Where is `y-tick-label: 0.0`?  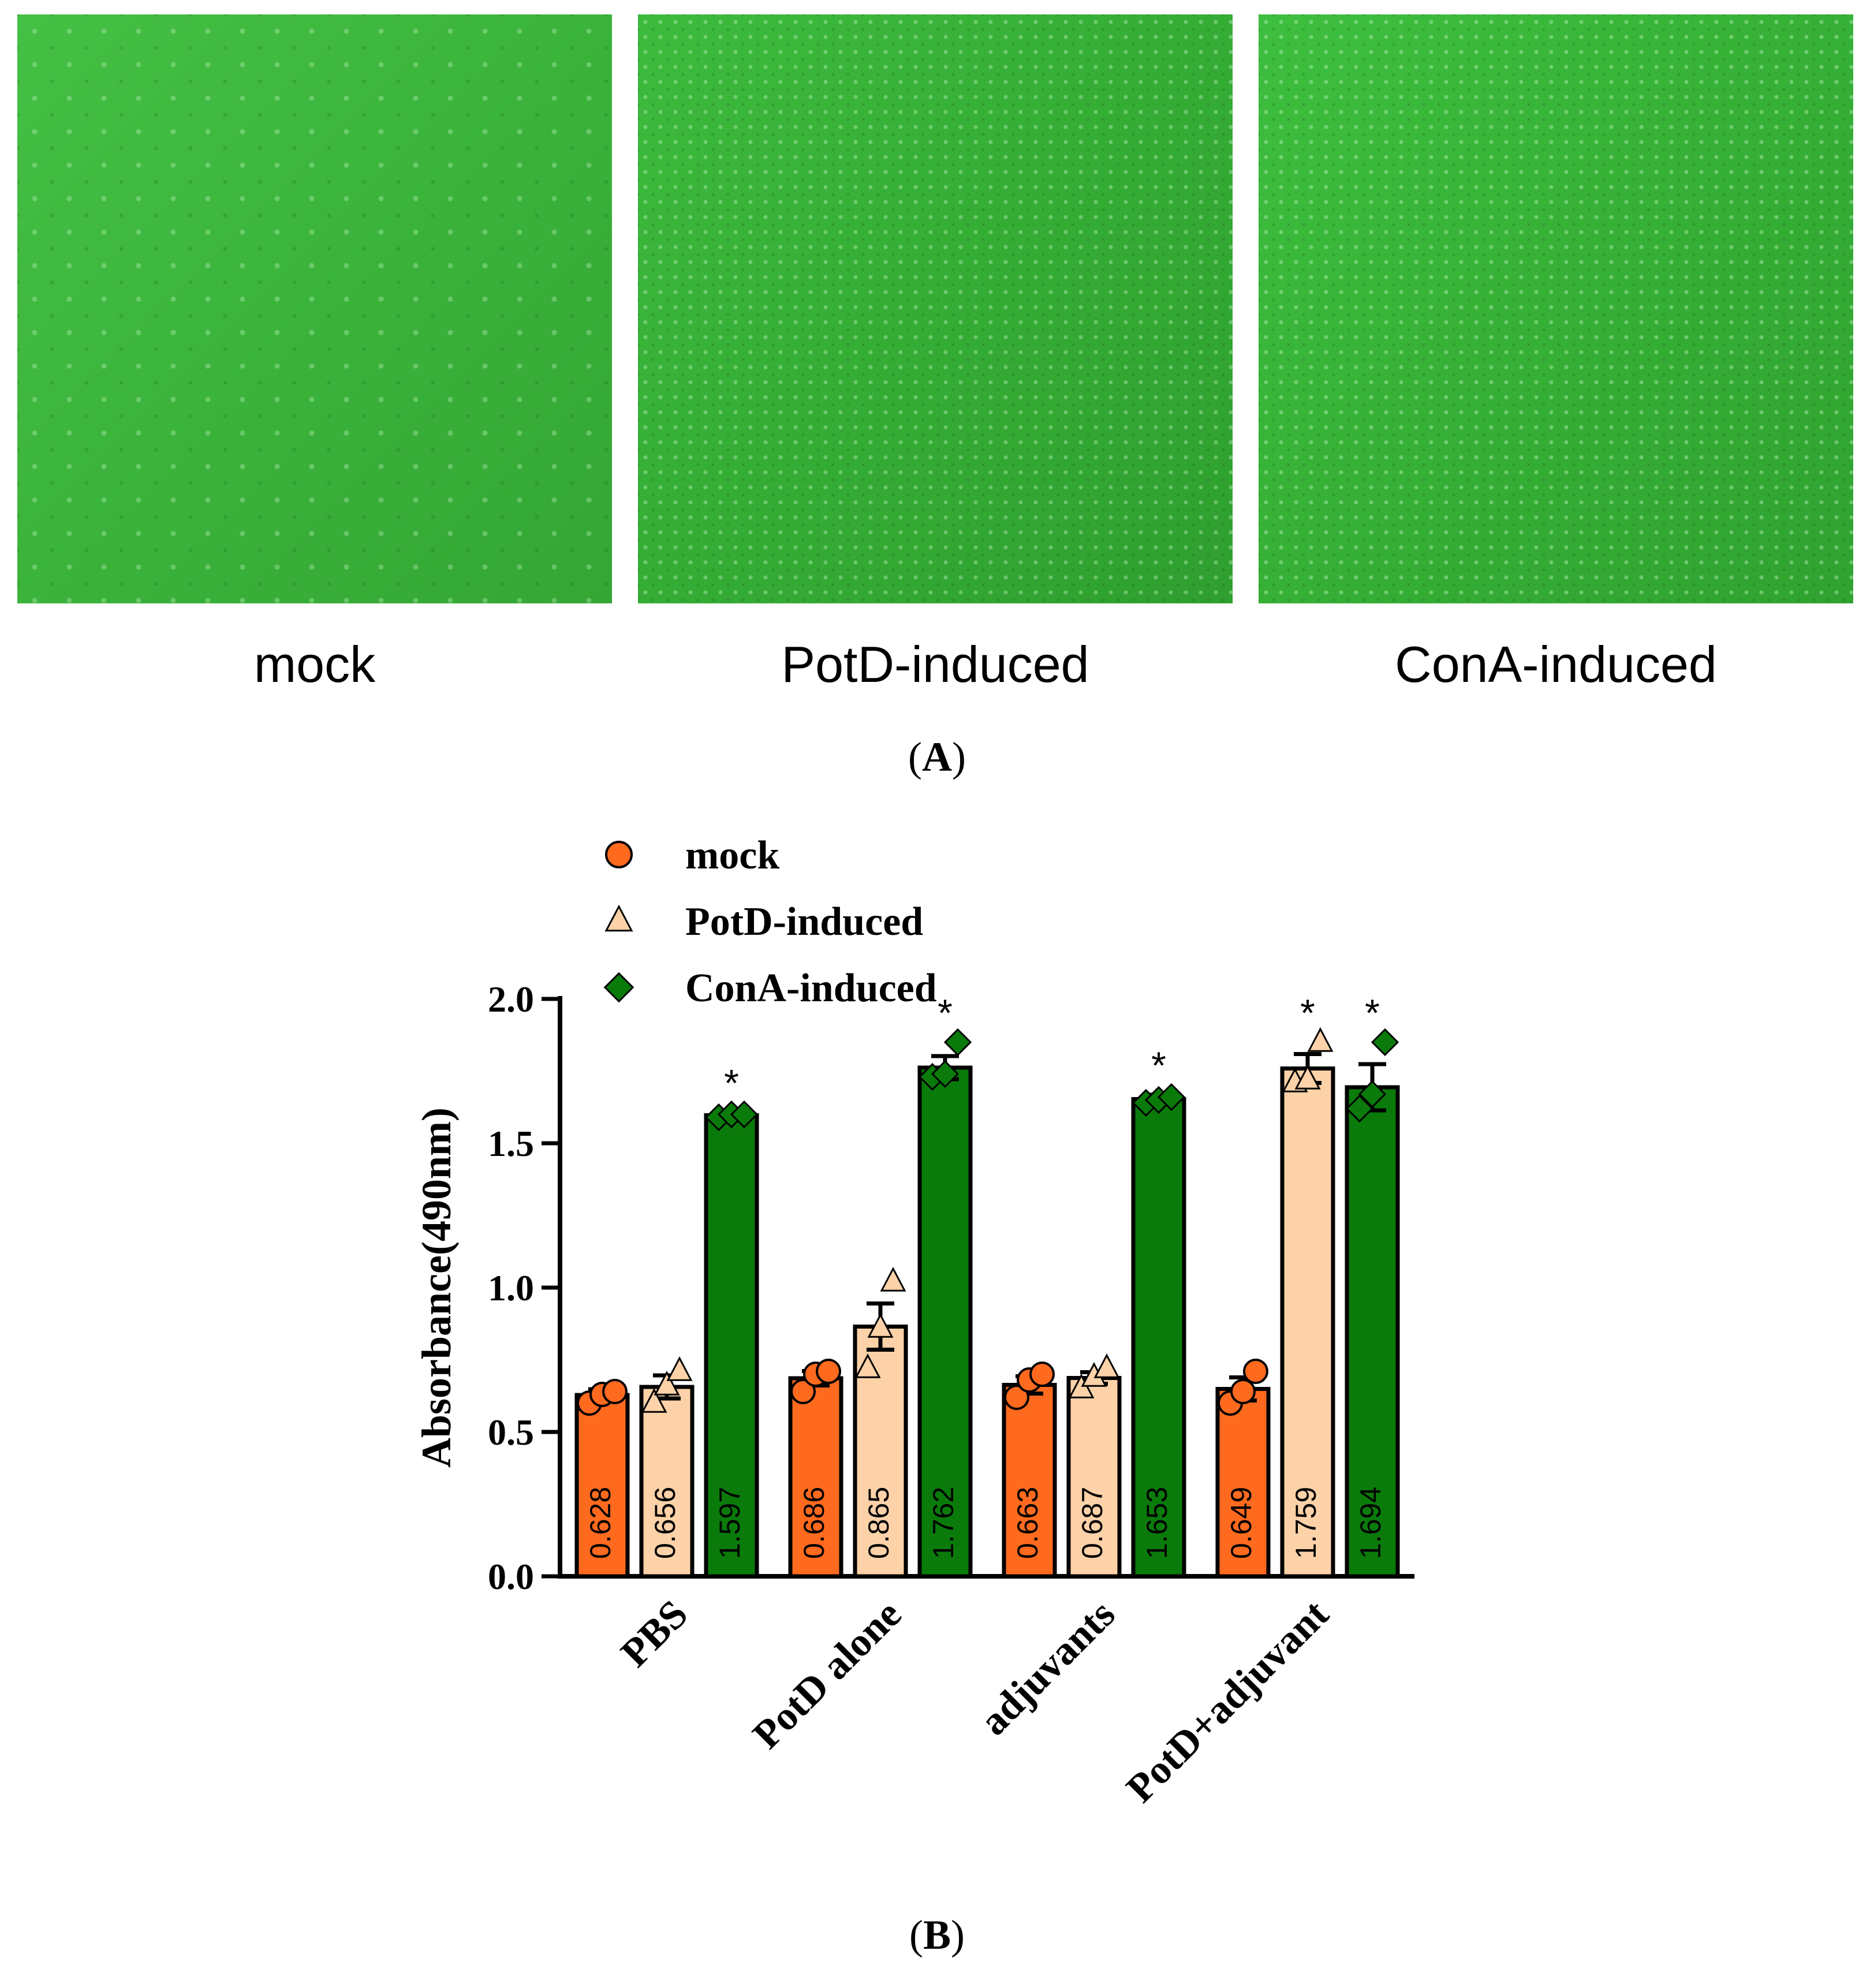
y-tick-label: 0.0 is located at coordinates (511, 1577).